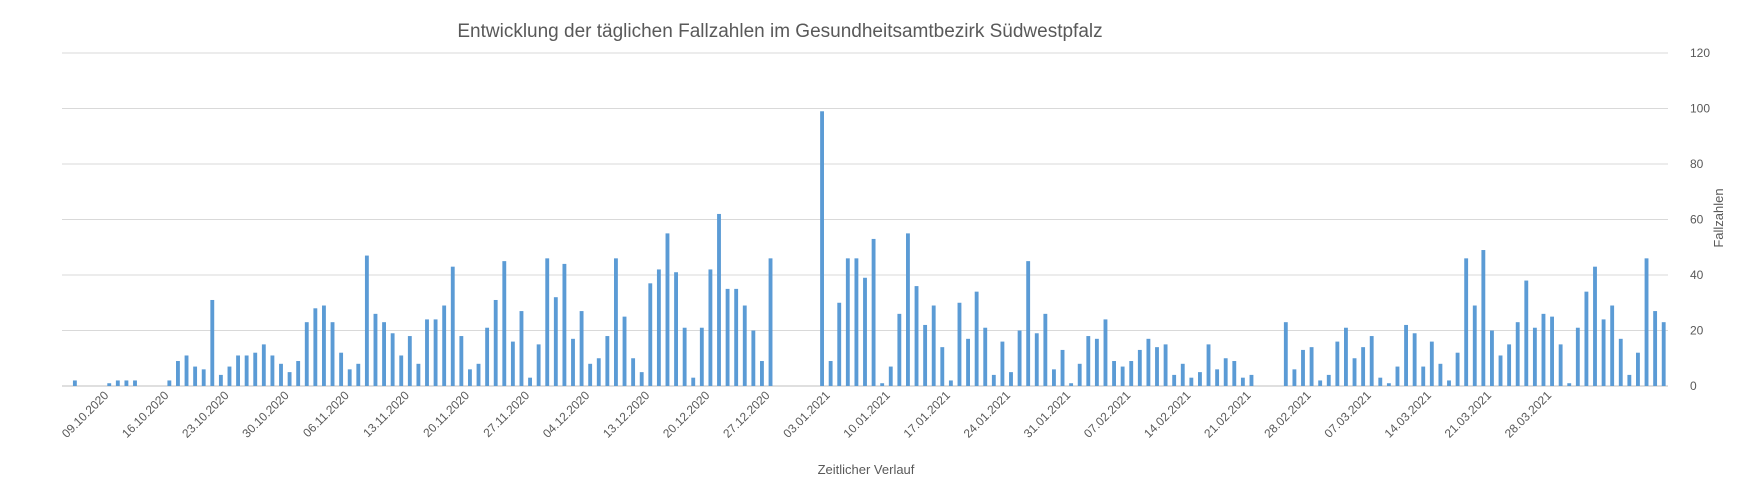 The image size is (1739, 489). What do you see at coordinates (686, 414) in the screenshot?
I see `x-tick-label: 20.12.2020` at bounding box center [686, 414].